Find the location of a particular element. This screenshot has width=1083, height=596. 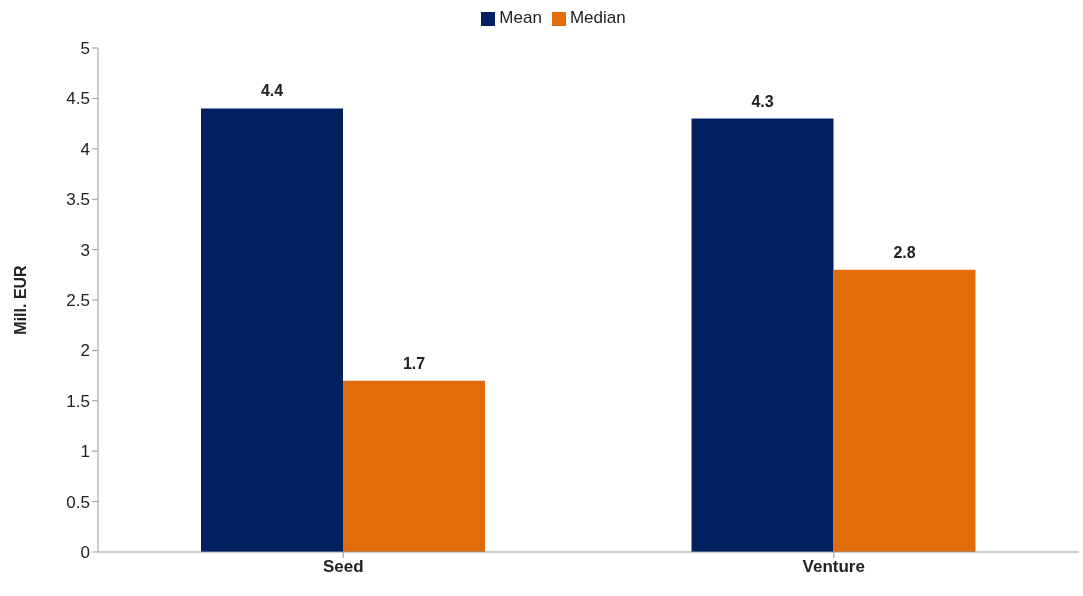

x-tick-label: Venture is located at coordinates (833, 567).